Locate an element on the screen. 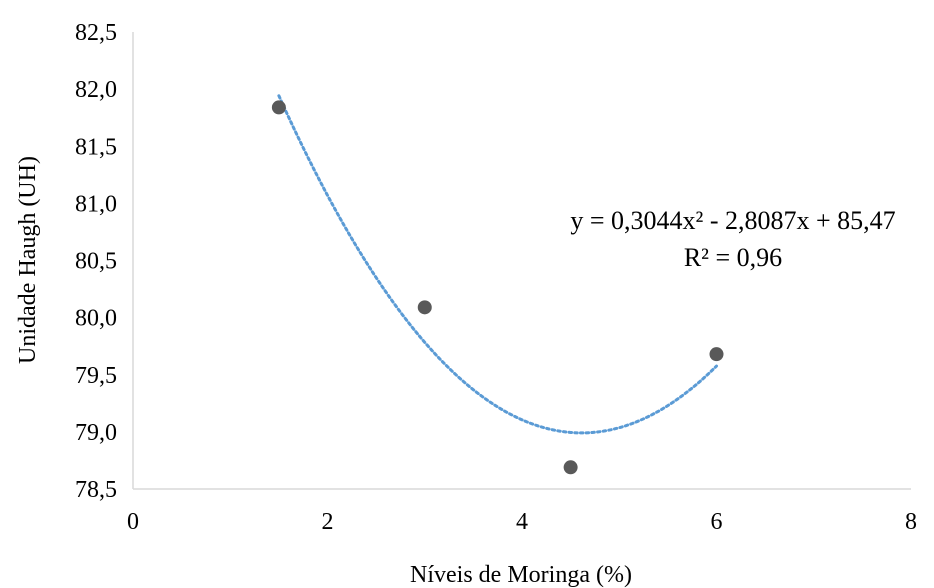  x-tick-label: 6 is located at coordinates (717, 522).